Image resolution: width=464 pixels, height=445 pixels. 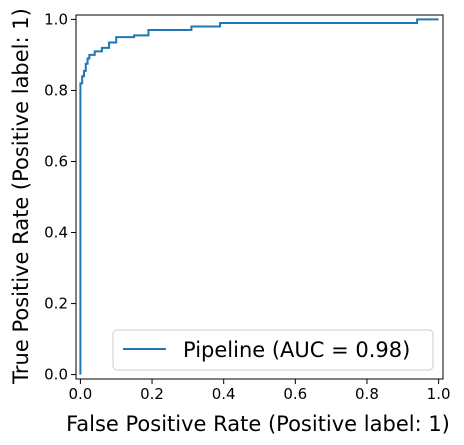 What do you see at coordinates (296, 350) in the screenshot?
I see `legend-entry-label: Pipeline (AUC = 0.98)` at bounding box center [296, 350].